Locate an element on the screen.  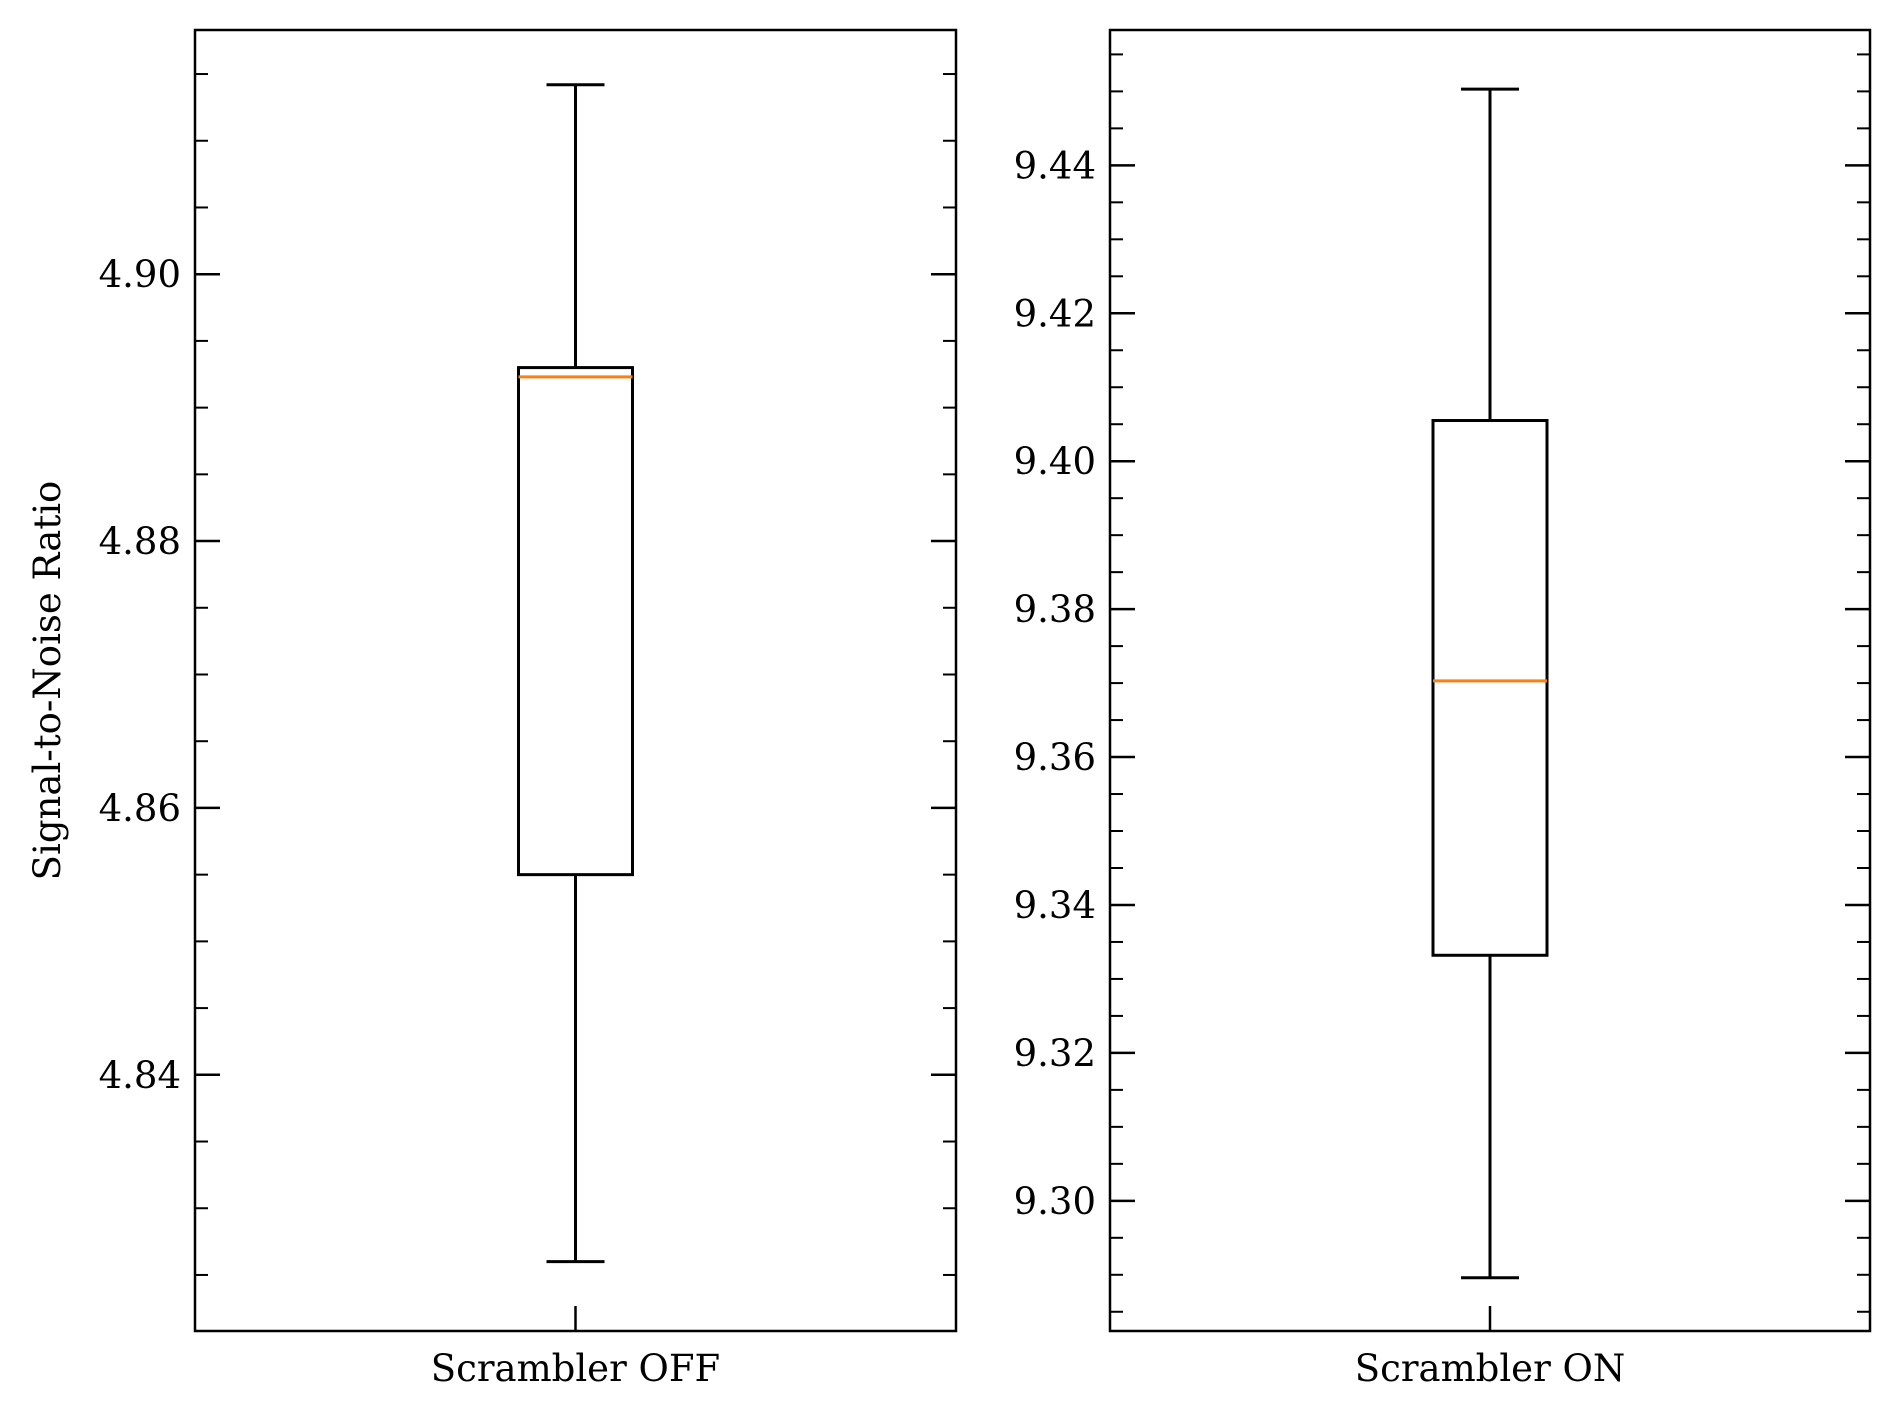
x-tick-label: Scrambler ON is located at coordinates (1490, 1368).